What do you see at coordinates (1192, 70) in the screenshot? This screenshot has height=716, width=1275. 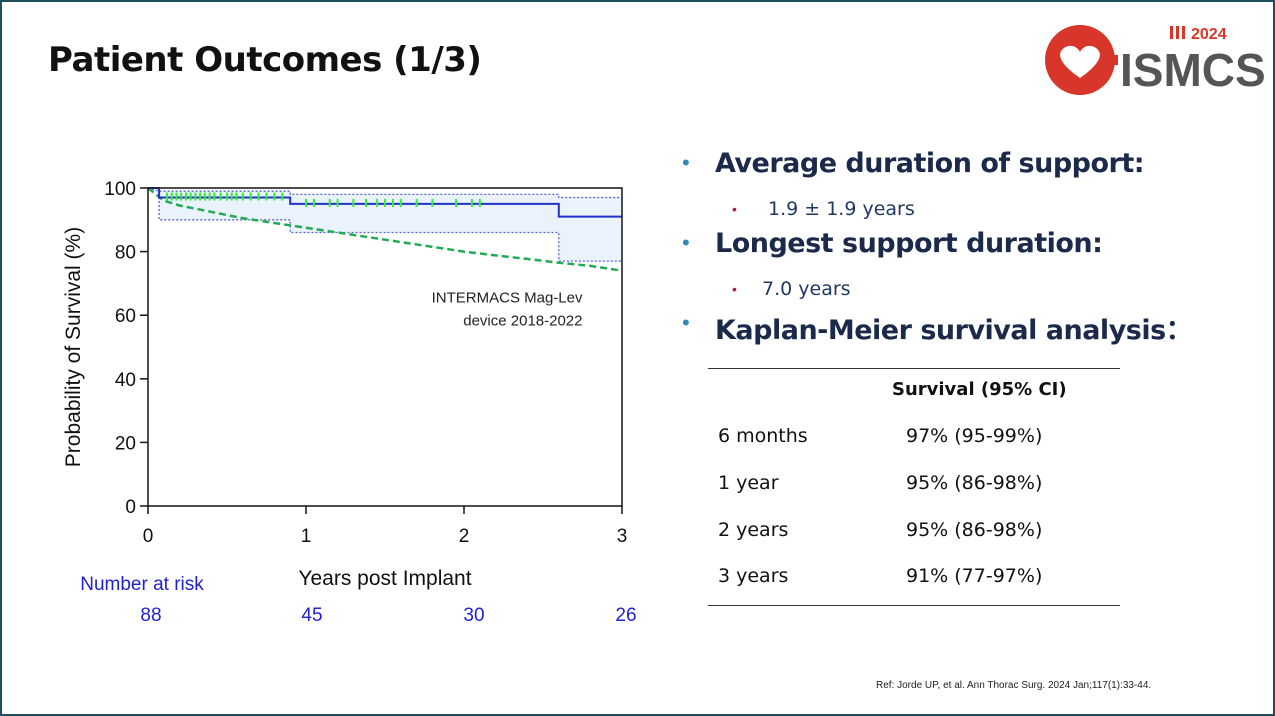 I see `logo-name: ISMCS` at bounding box center [1192, 70].